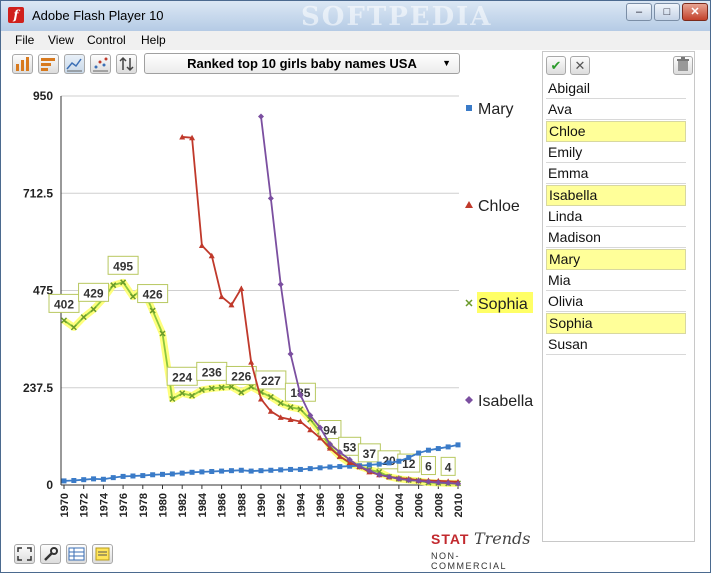 The height and width of the screenshot is (573, 711). I want to click on watermark: SOFTPEDIA, so click(397, 17).